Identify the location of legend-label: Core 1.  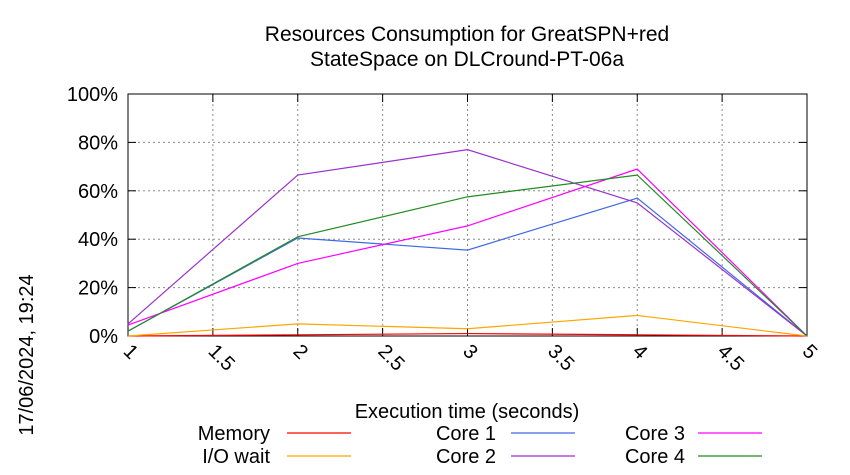
(466, 434).